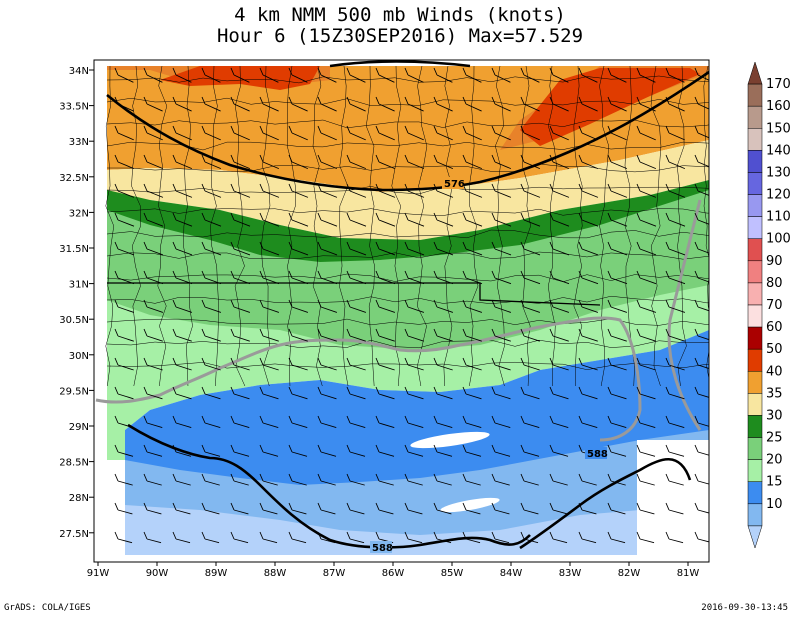 The image size is (800, 618). I want to click on lat-tick-label: 28.5N, so click(74, 463).